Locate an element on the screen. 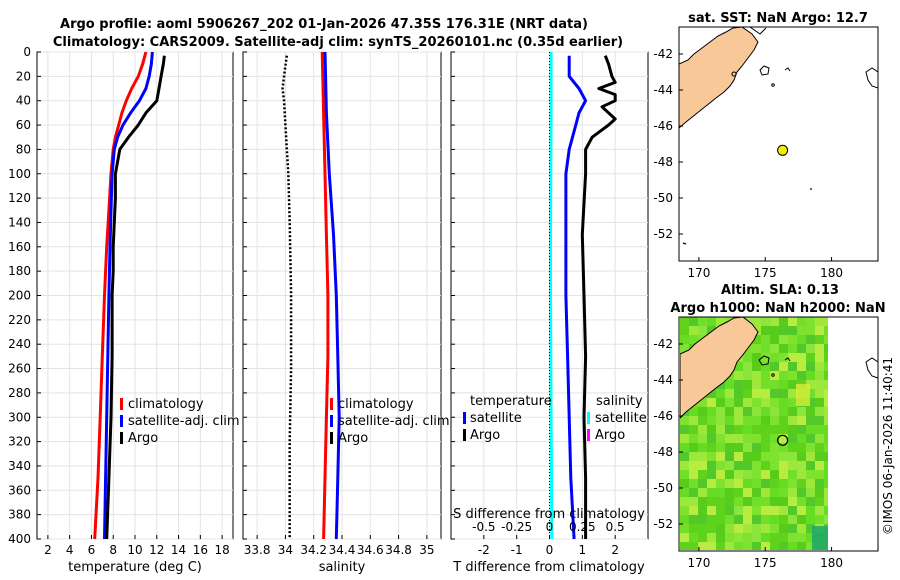 This screenshot has height=580, width=900. x-tick-label: 12 is located at coordinates (156, 550).